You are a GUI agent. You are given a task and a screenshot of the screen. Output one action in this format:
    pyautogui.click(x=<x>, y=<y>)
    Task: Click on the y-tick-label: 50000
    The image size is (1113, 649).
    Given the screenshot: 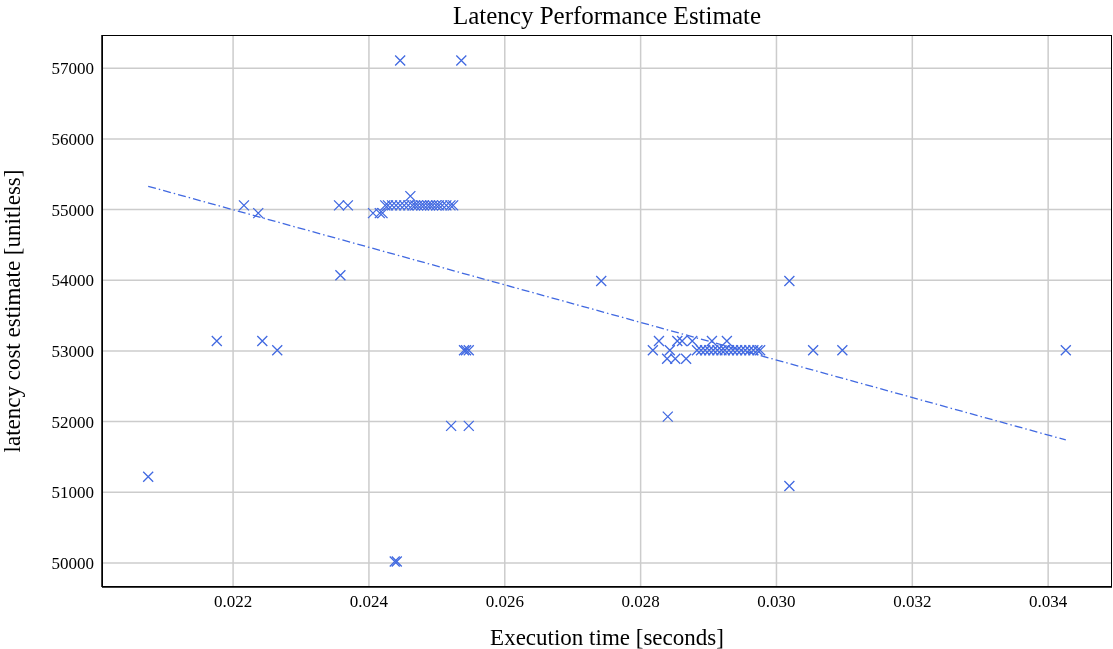 What is the action you would take?
    pyautogui.click(x=72, y=563)
    